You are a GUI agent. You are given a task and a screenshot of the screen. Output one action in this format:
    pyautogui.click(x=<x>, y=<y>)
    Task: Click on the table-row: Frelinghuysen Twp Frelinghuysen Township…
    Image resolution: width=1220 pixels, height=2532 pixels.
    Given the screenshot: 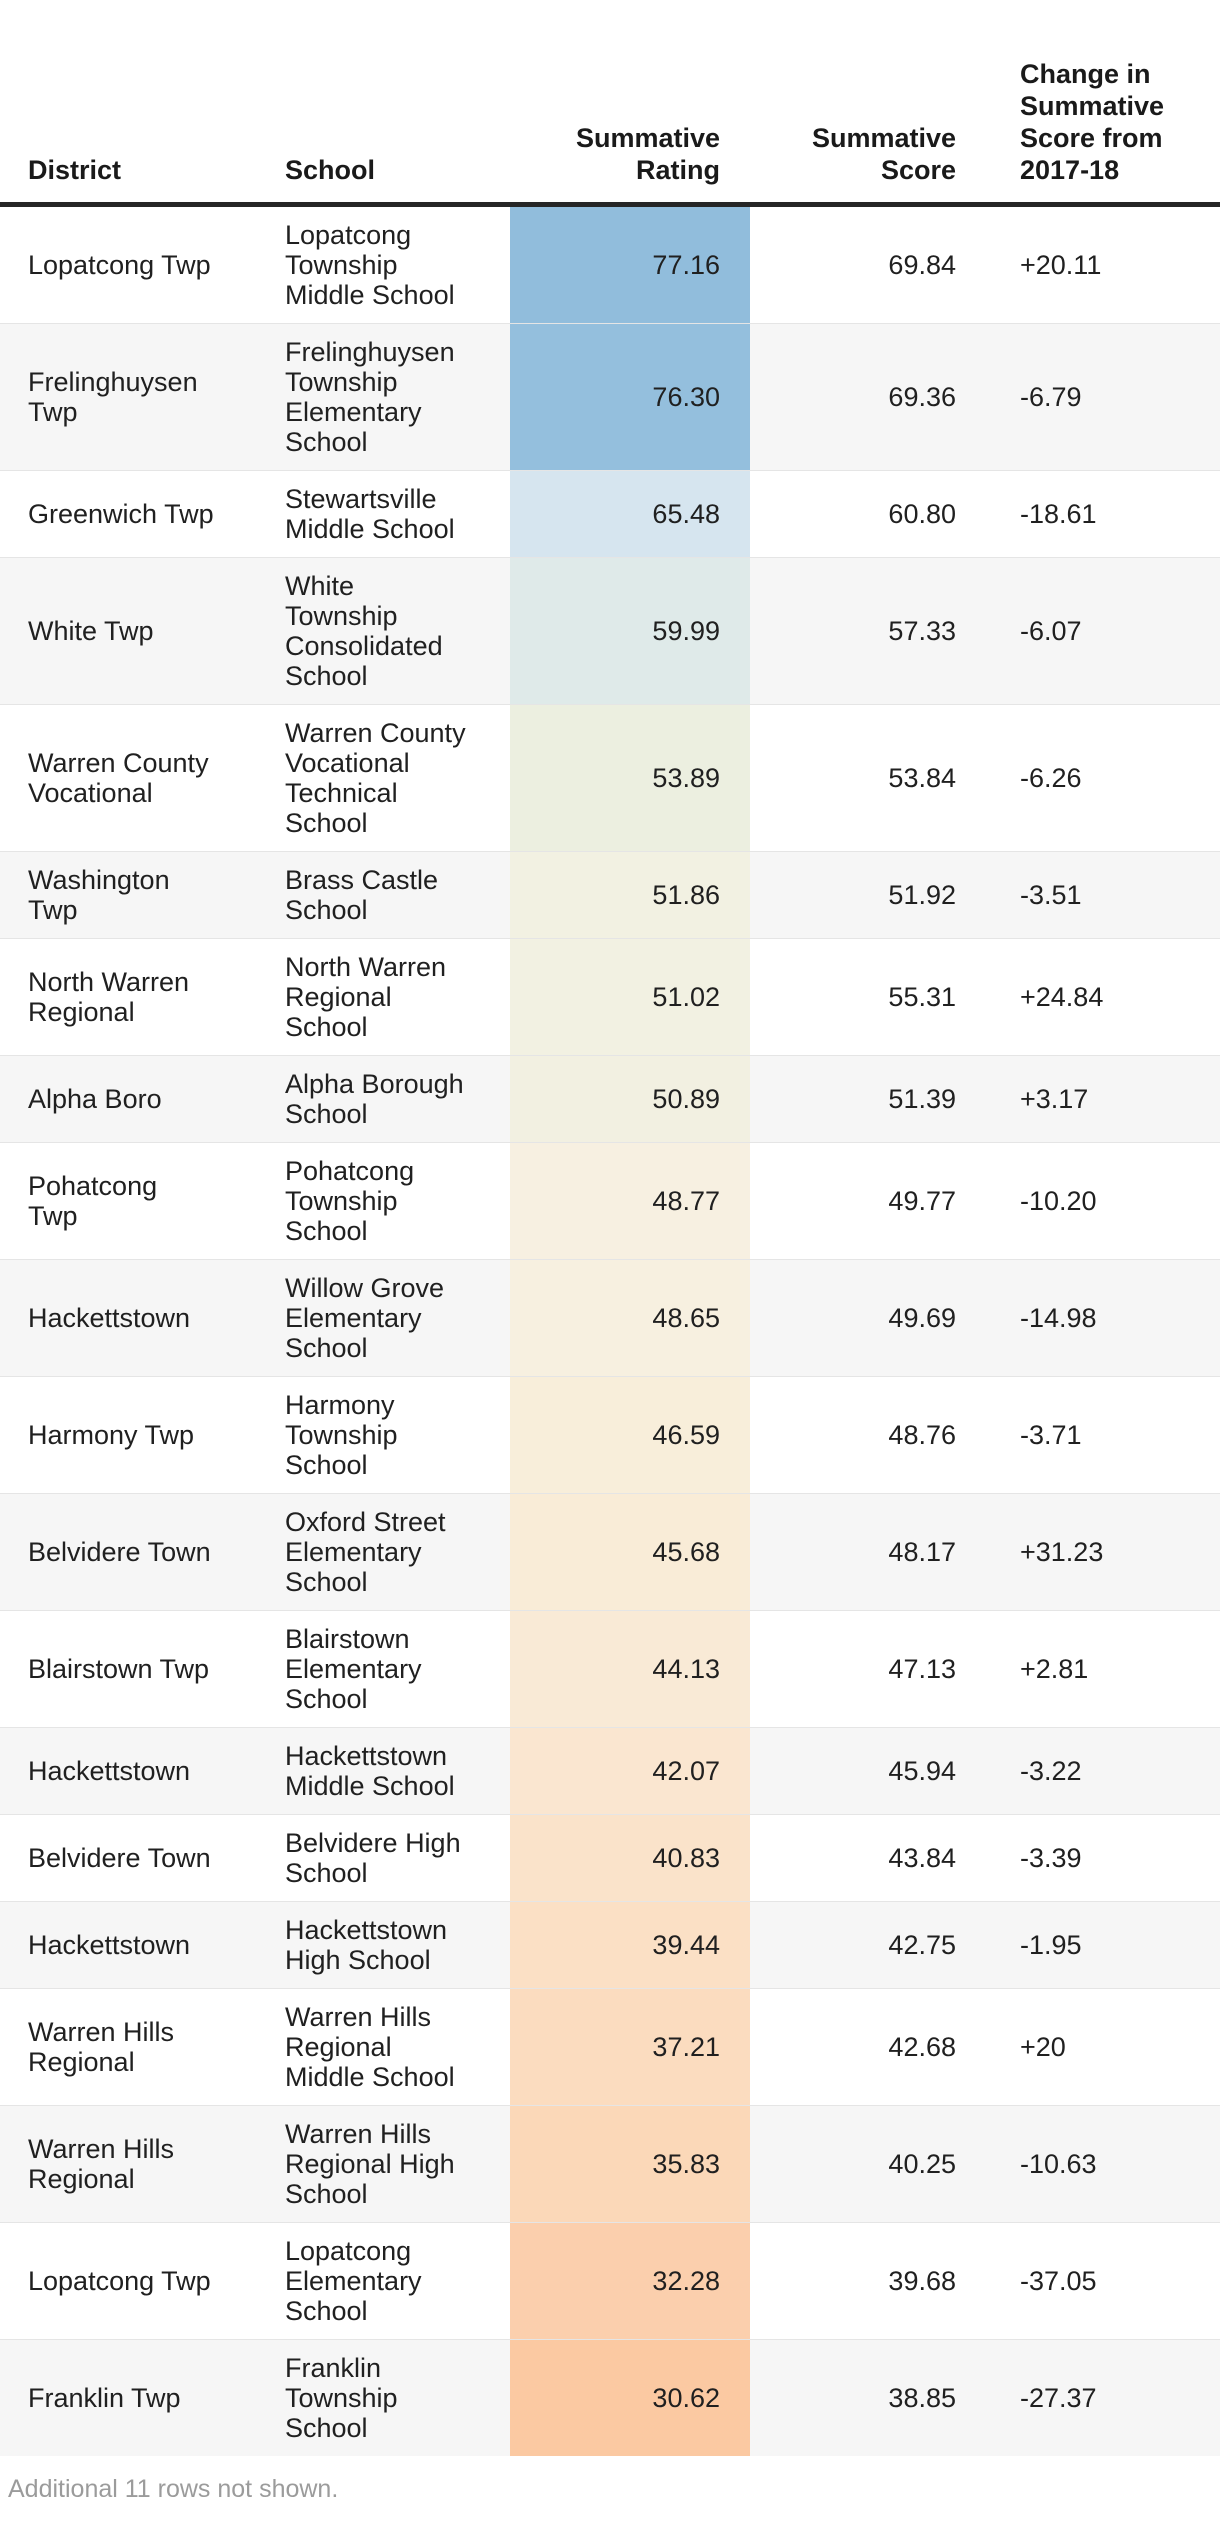 What is the action you would take?
    pyautogui.click(x=610, y=397)
    